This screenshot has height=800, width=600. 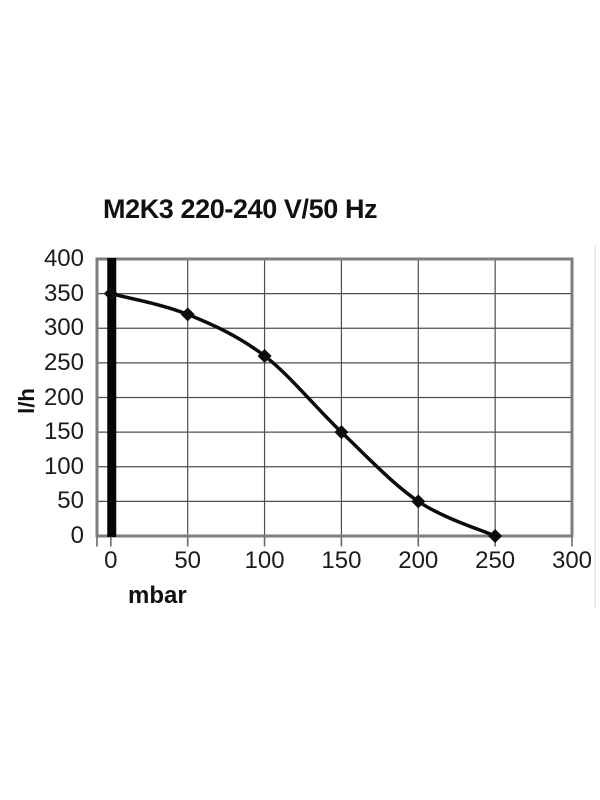 I want to click on x-tick-label-50: 50, so click(x=188, y=560).